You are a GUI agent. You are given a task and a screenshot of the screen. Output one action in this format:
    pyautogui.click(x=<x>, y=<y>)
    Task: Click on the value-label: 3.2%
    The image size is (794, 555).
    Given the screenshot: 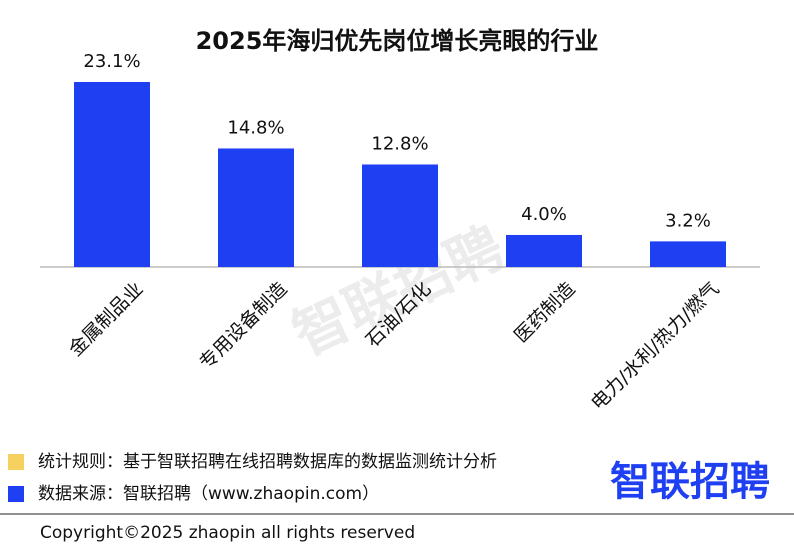 What is the action you would take?
    pyautogui.click(x=688, y=220)
    